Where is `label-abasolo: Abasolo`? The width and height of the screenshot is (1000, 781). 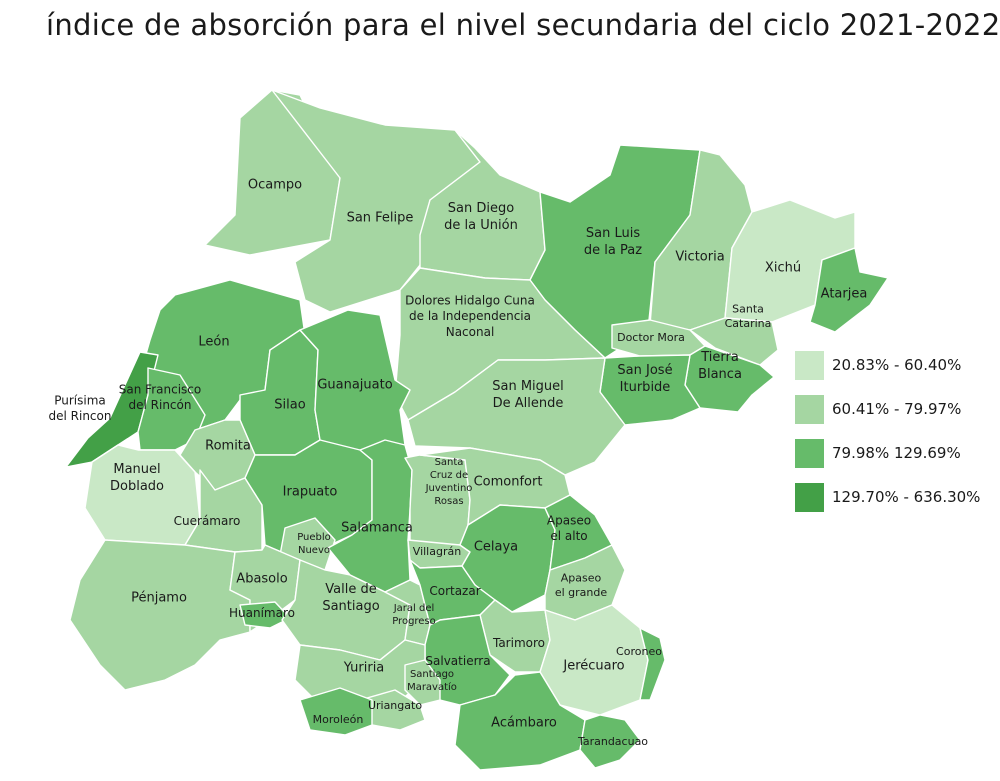 label-abasolo: Abasolo is located at coordinates (261, 579).